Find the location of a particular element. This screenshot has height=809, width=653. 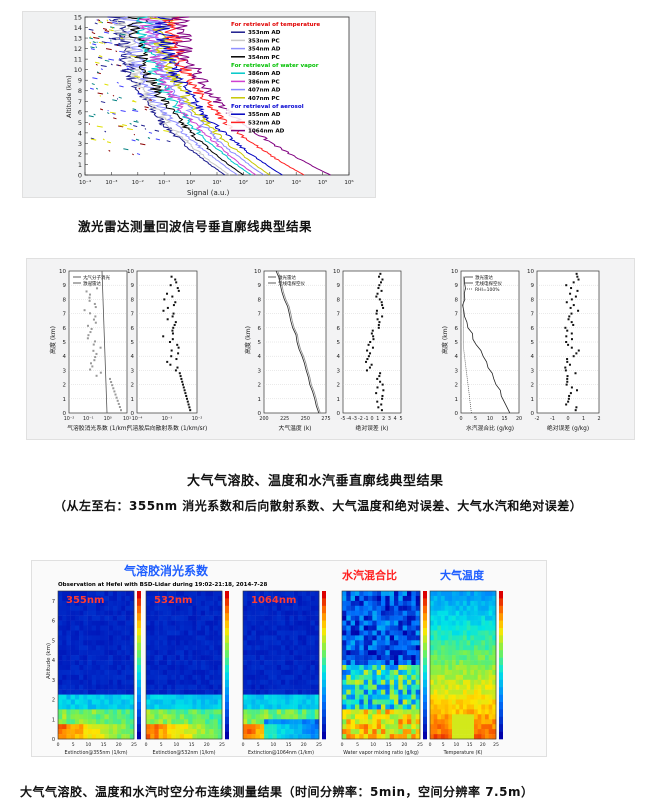

x-tick-label: 0 is located at coordinates (460, 419).